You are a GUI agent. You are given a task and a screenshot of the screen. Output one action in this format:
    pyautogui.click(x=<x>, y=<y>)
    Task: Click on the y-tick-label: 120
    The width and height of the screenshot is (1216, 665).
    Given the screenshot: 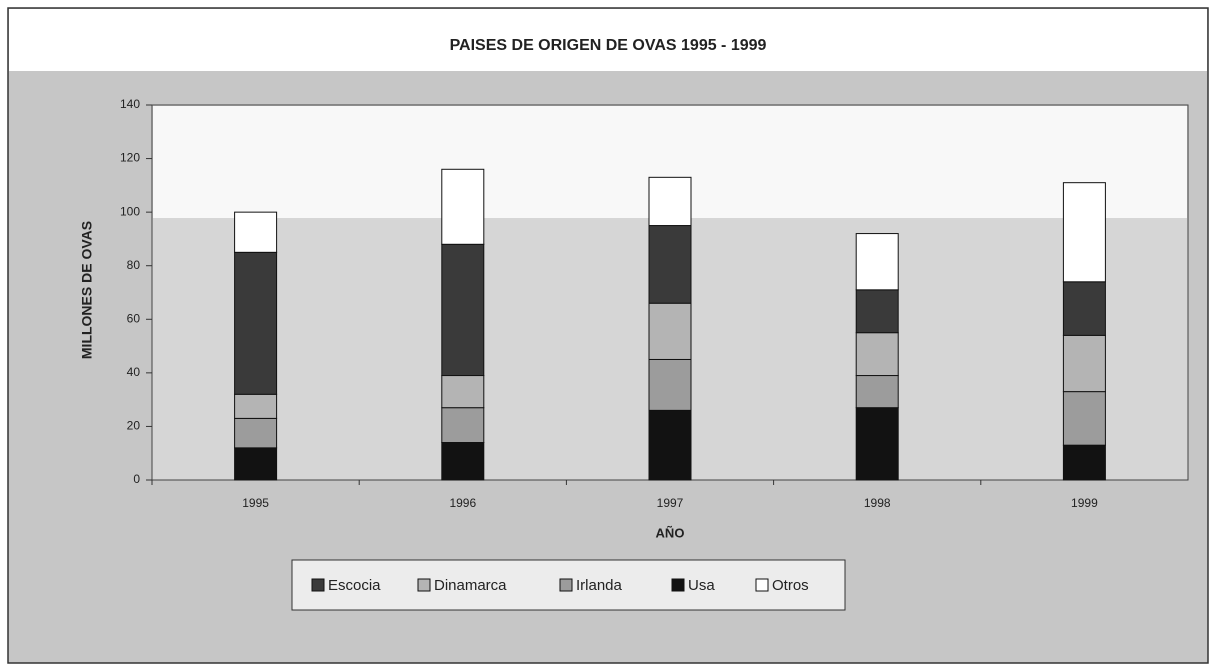 What is the action you would take?
    pyautogui.click(x=130, y=158)
    